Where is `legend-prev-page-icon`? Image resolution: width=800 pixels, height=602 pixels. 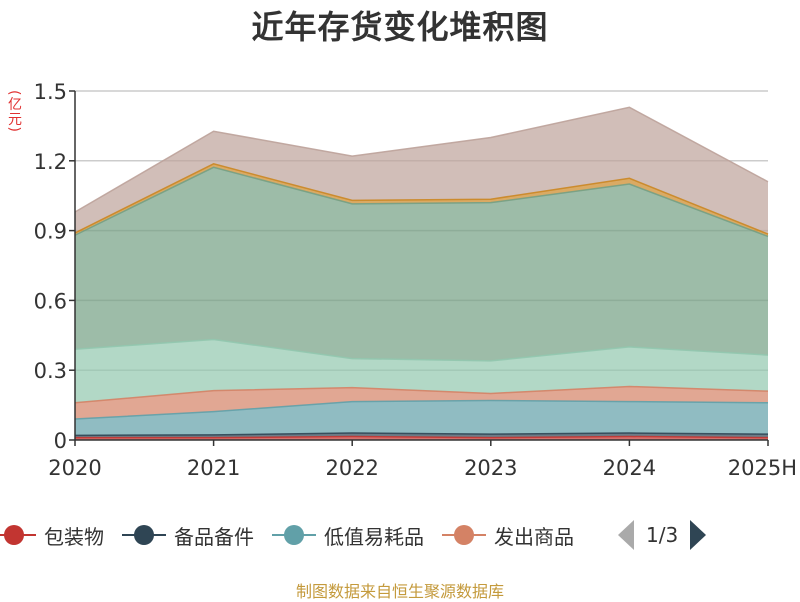 legend-prev-page-icon is located at coordinates (626, 535).